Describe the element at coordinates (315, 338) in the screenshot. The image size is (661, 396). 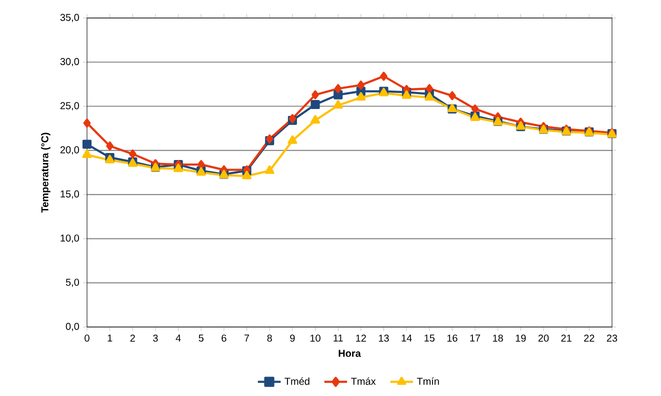
I see `x-tick-label: 10` at that location.